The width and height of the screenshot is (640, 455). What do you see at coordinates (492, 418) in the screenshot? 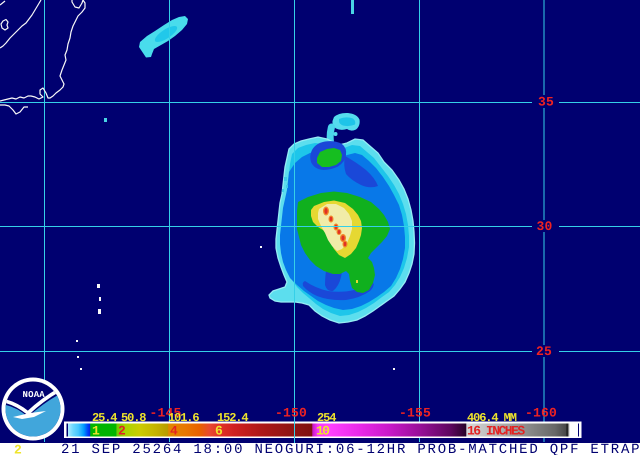
I see `svg-text: 406.4 MM` at bounding box center [492, 418].